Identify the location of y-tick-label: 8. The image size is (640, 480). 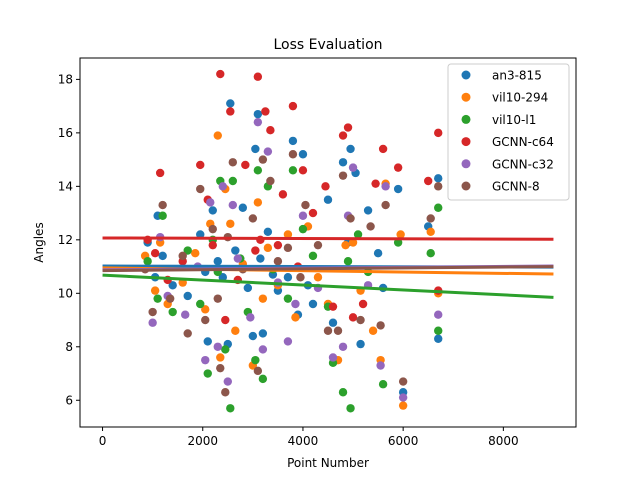
(69, 347).